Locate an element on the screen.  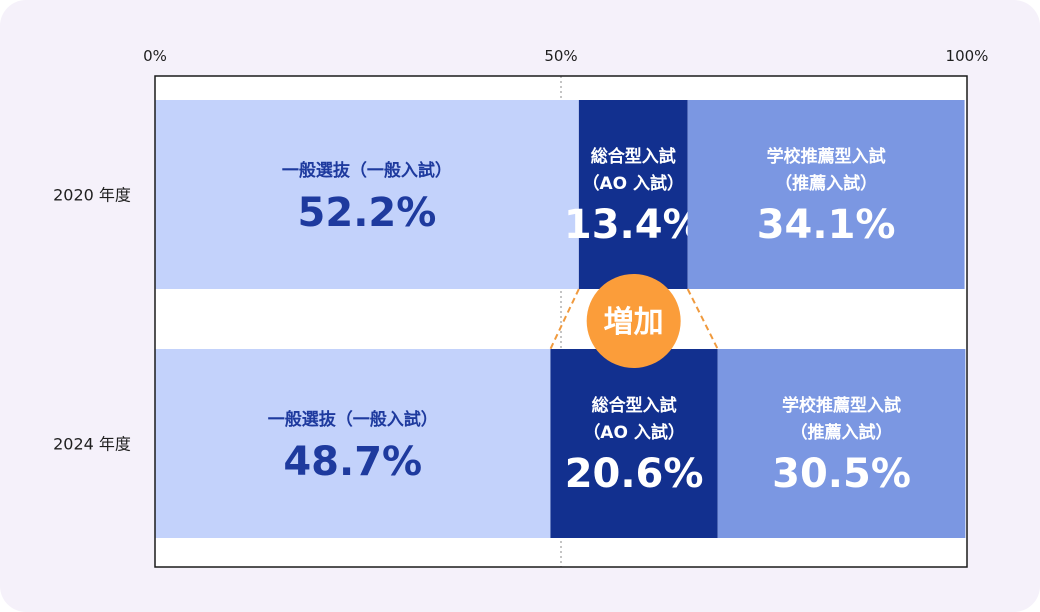
value-label: 30.5% is located at coordinates (841, 474).